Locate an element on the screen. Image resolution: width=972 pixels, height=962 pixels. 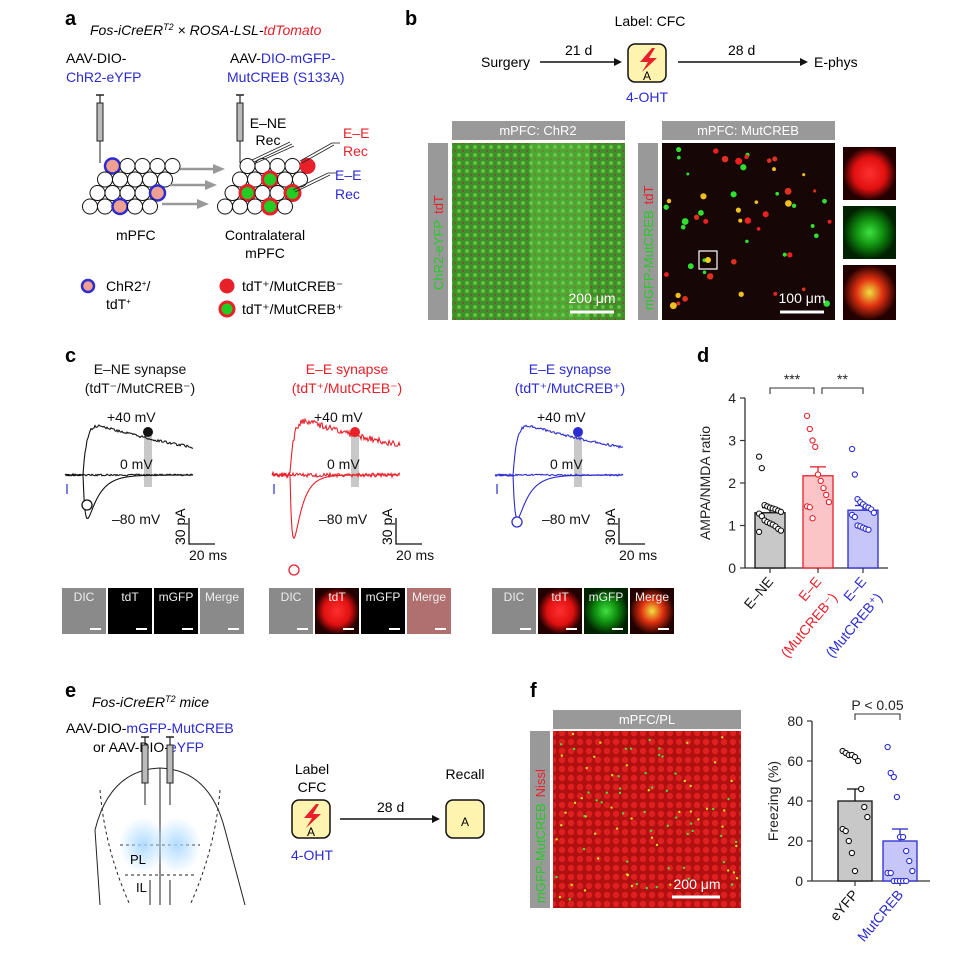
right-virus-line1: AAV-DIO-mGFP- is located at coordinates (283, 58).